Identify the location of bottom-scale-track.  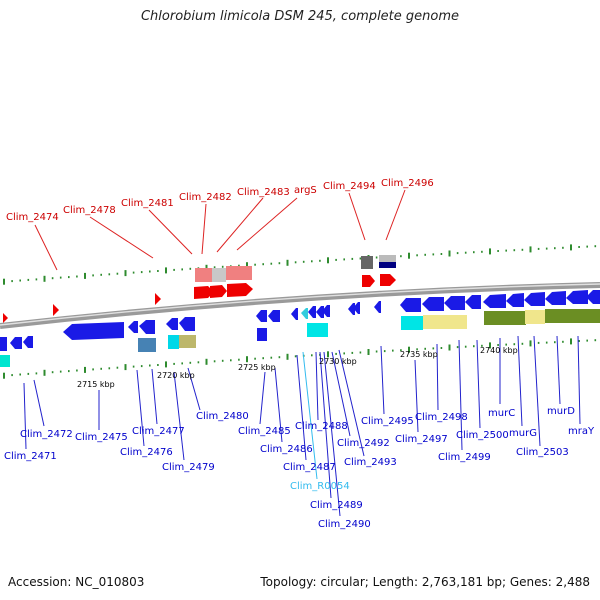
(300, 358).